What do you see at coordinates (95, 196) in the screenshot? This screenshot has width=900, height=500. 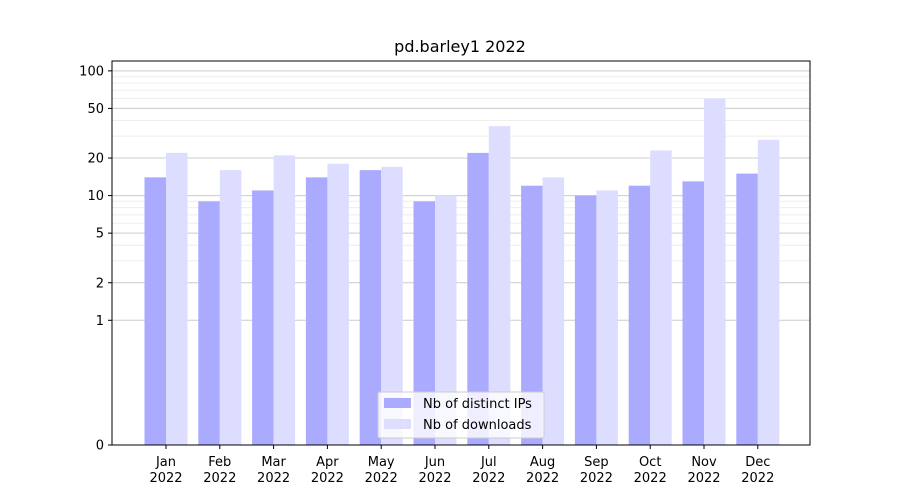 I see `y-tick-label: 10` at bounding box center [95, 196].